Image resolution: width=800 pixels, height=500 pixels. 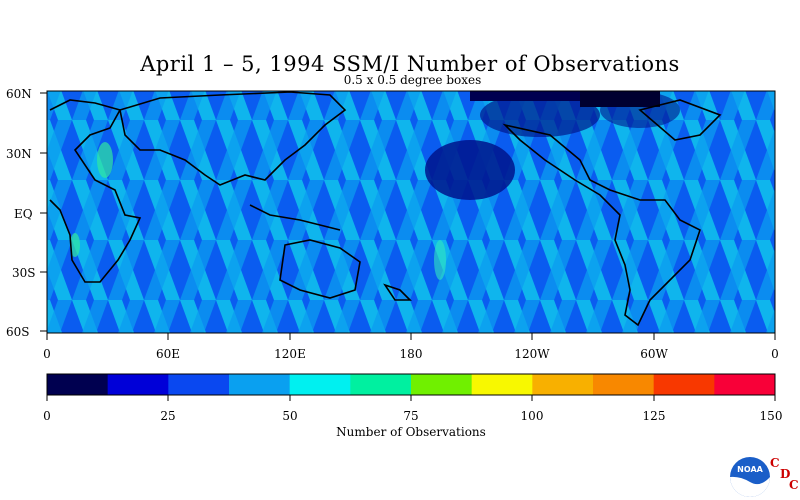 What do you see at coordinates (168, 416) in the screenshot?
I see `colorbar-label-25: 25` at bounding box center [168, 416].